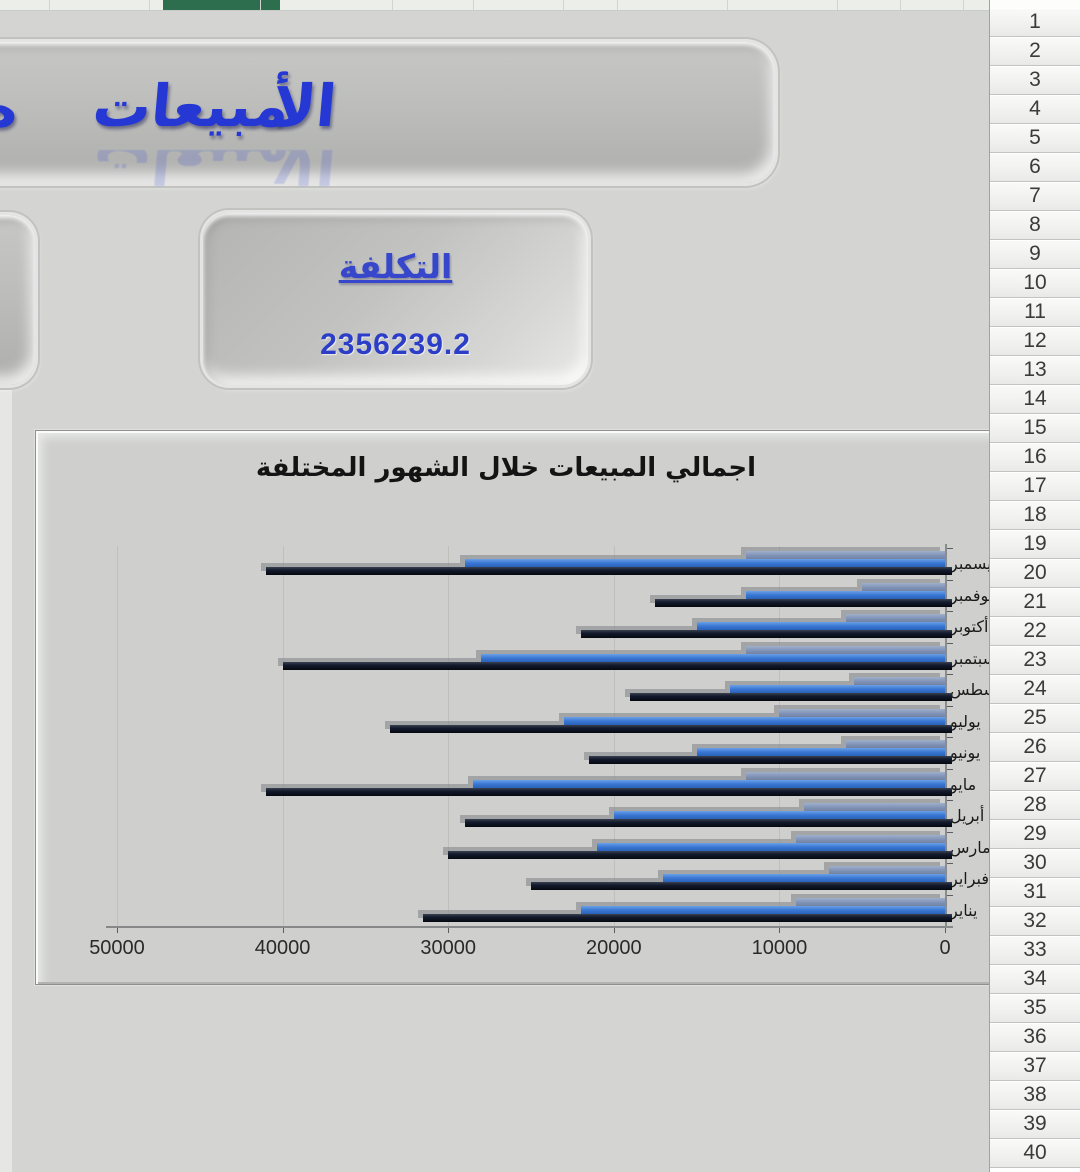 This screenshot has height=1172, width=1080. I want to click on row-header-cell: 31, so click(1035, 892).